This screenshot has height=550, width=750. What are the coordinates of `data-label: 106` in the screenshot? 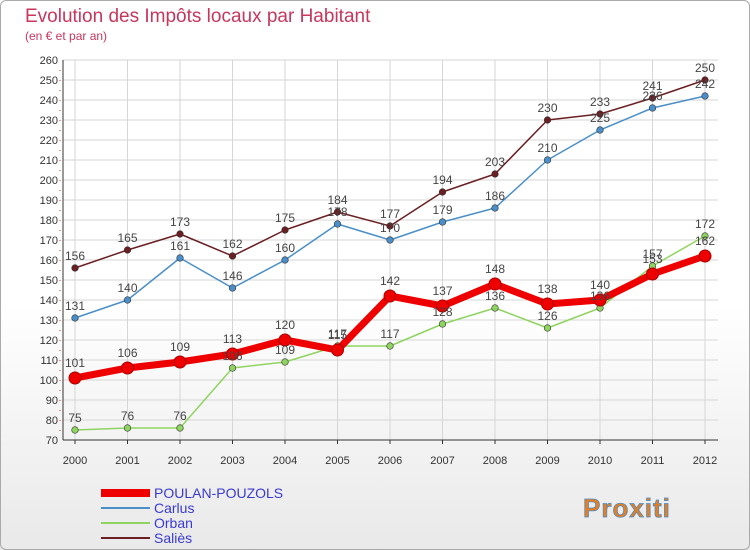 It's located at (232, 356).